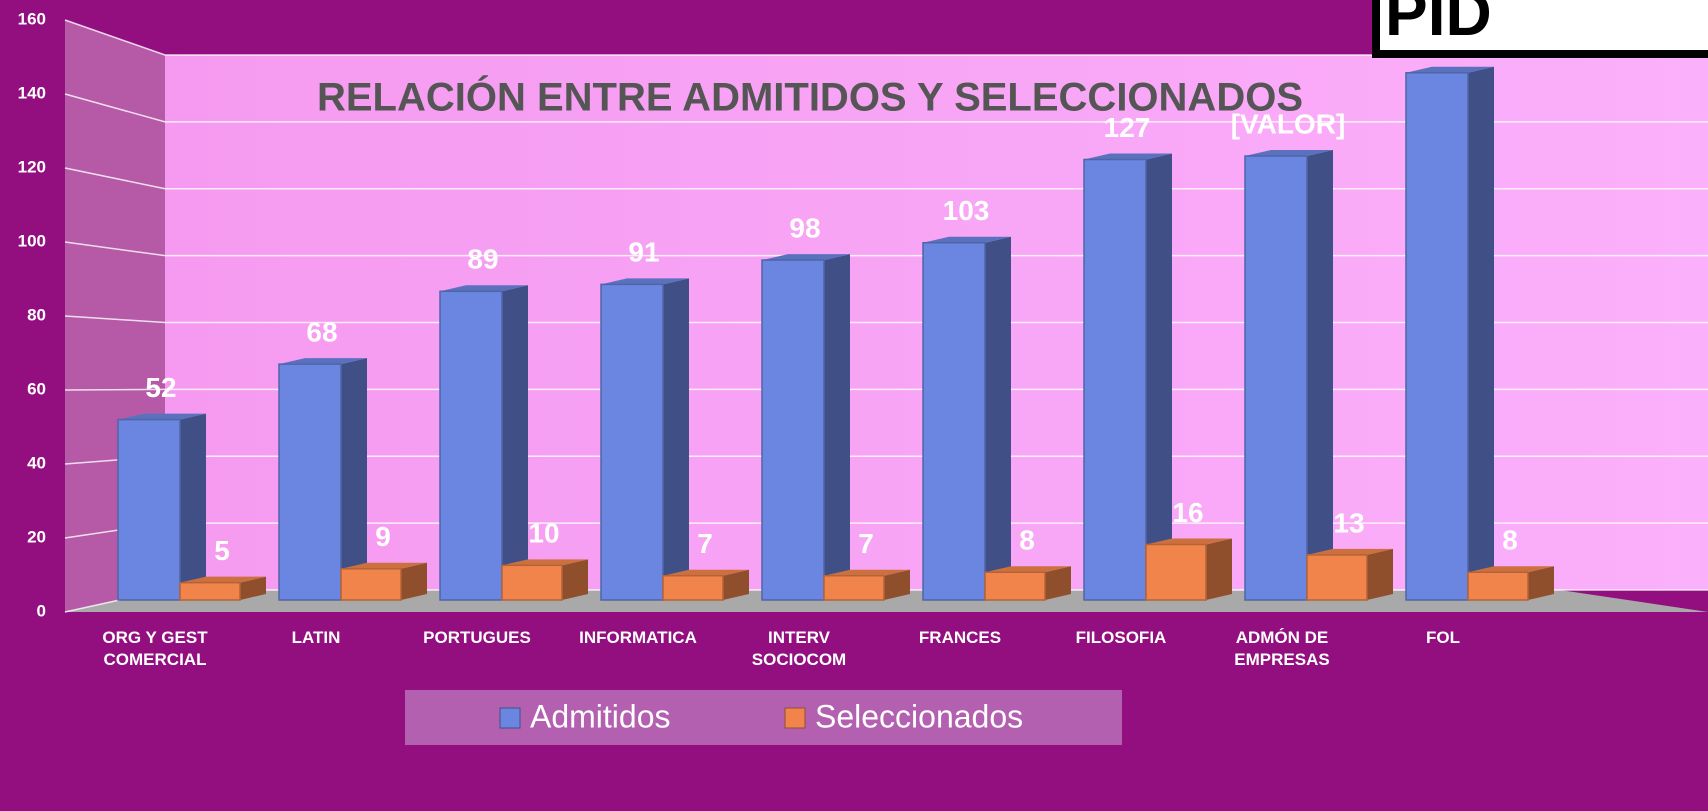  Describe the element at coordinates (1282, 648) in the screenshot. I see `x-tick-label: ADMÓN DE EMPRESAS` at that location.